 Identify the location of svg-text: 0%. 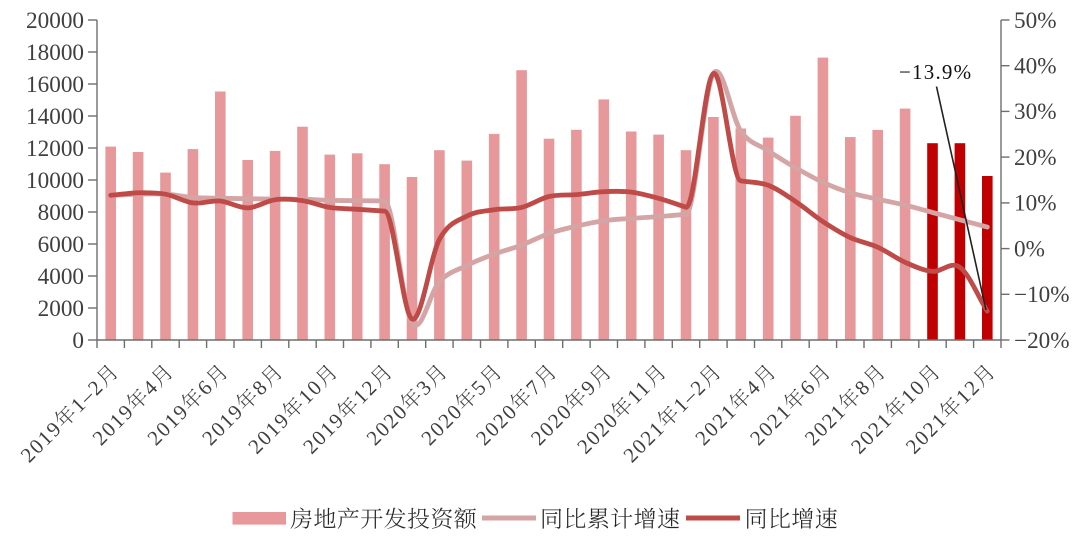
(1029, 249).